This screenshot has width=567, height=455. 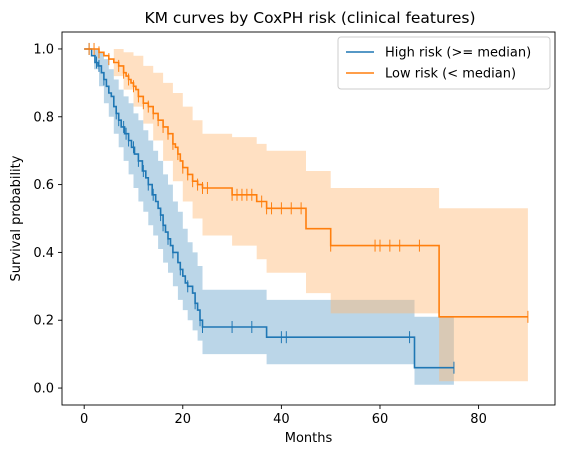 What do you see at coordinates (43, 117) in the screenshot?
I see `y-tick-label: 0.8` at bounding box center [43, 117].